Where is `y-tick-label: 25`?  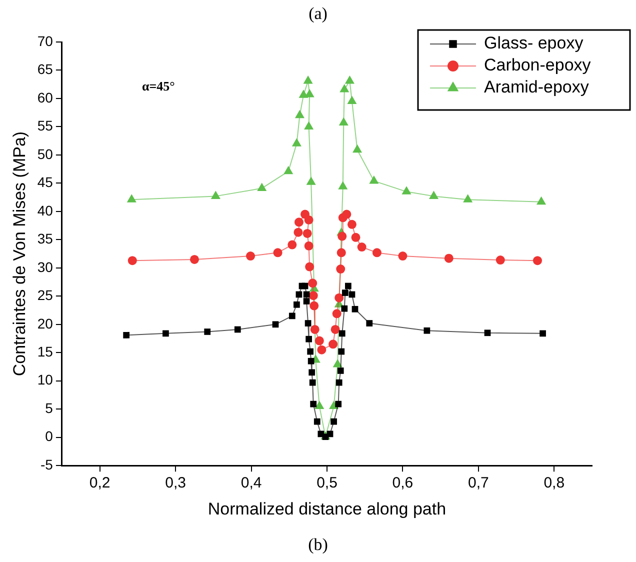
y-tick-label: 25 is located at coordinates (45, 295).